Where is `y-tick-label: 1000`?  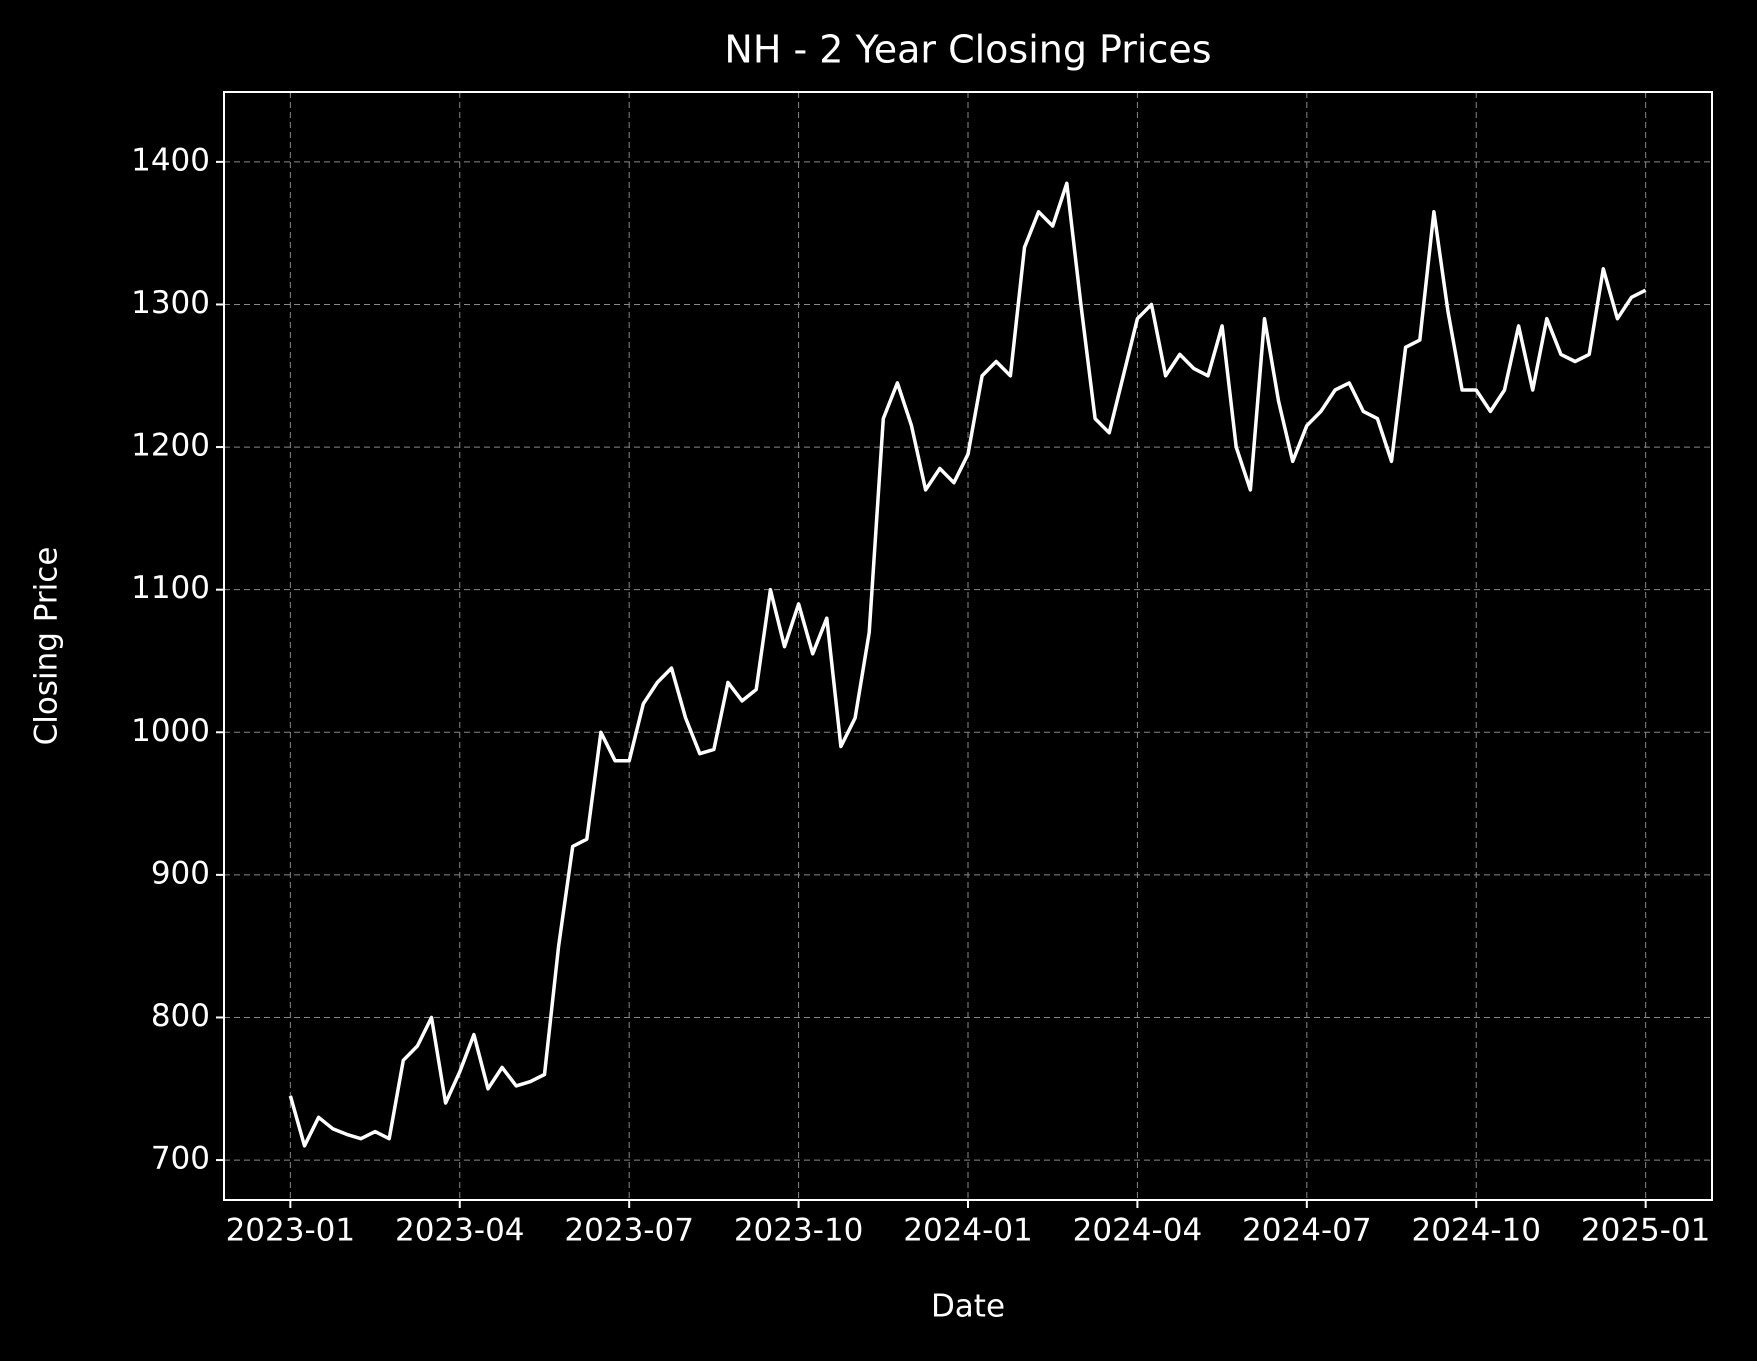 y-tick-label: 1000 is located at coordinates (170, 731).